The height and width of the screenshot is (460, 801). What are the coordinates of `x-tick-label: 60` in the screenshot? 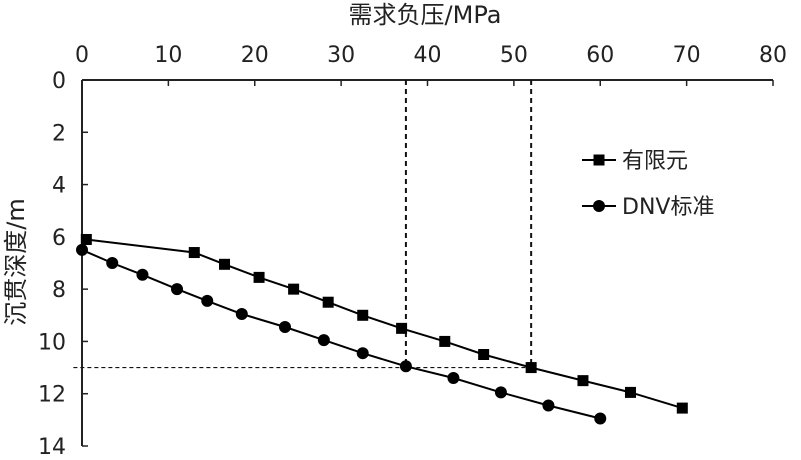 It's located at (600, 55).